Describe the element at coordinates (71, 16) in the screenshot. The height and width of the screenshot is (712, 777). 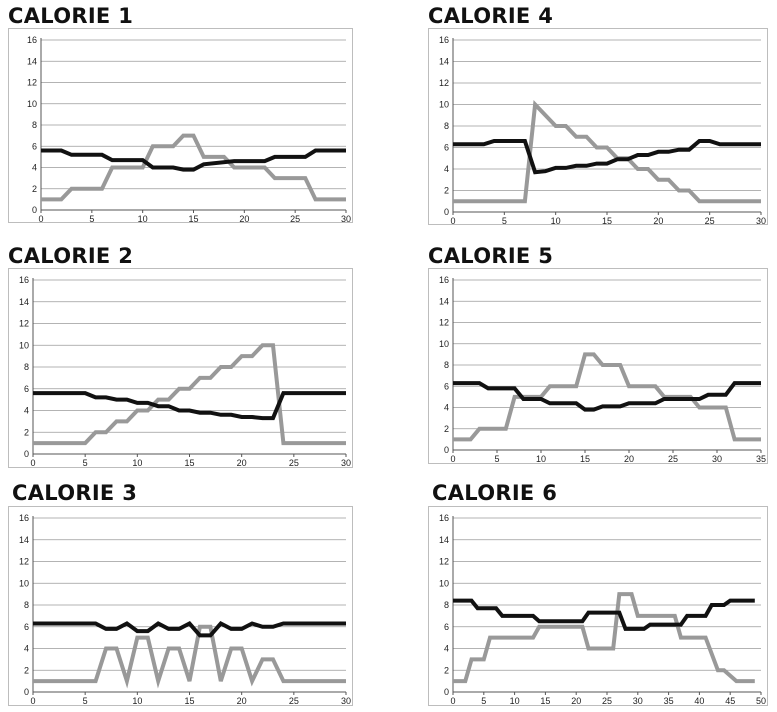
I see `chart-title: CALORIE 1` at that location.